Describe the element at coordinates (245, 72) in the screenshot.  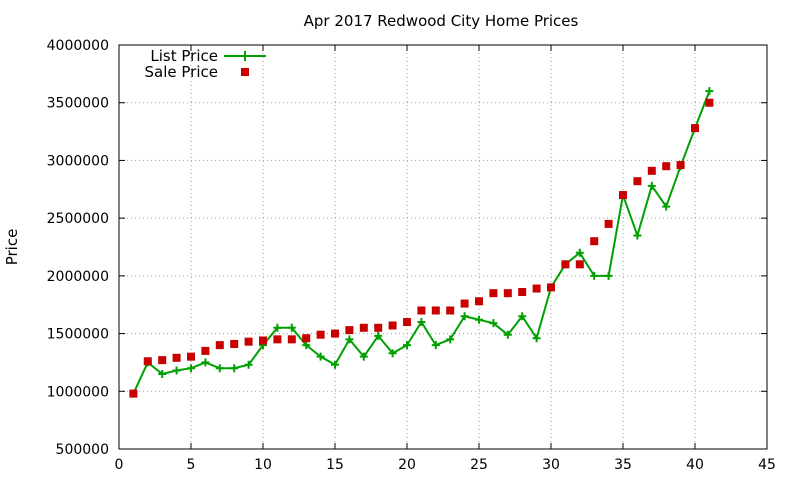
I see `legend-square-marker` at that location.